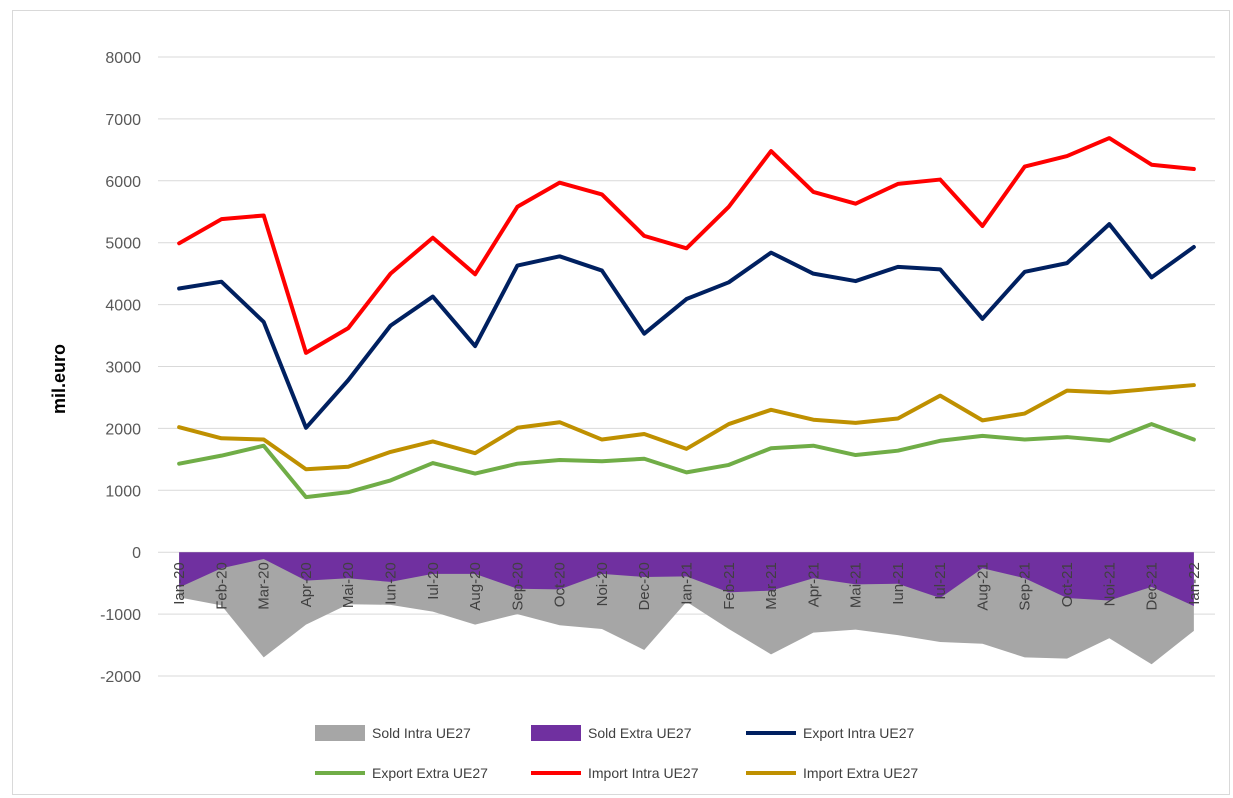  Describe the element at coordinates (898, 583) in the screenshot. I see `x-tick-label: Iun-21` at that location.